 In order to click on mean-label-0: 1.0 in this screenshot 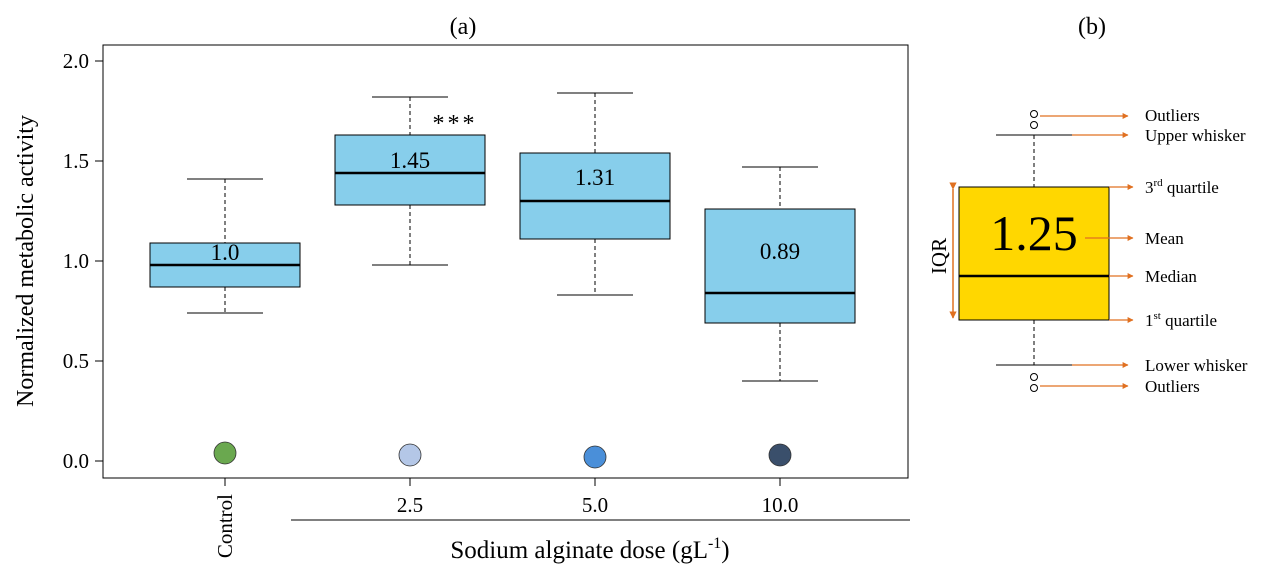, I will do `click(225, 252)`.